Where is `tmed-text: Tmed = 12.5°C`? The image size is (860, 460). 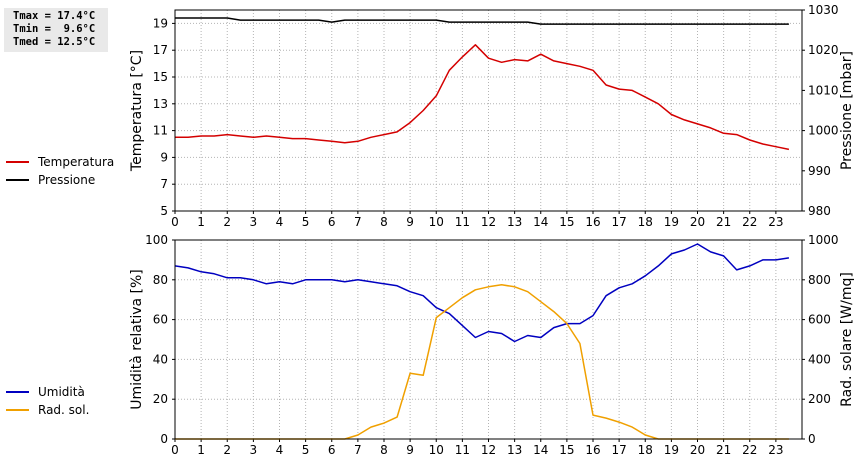
tmed-text: Tmed = 12.5°C is located at coordinates (54, 42).